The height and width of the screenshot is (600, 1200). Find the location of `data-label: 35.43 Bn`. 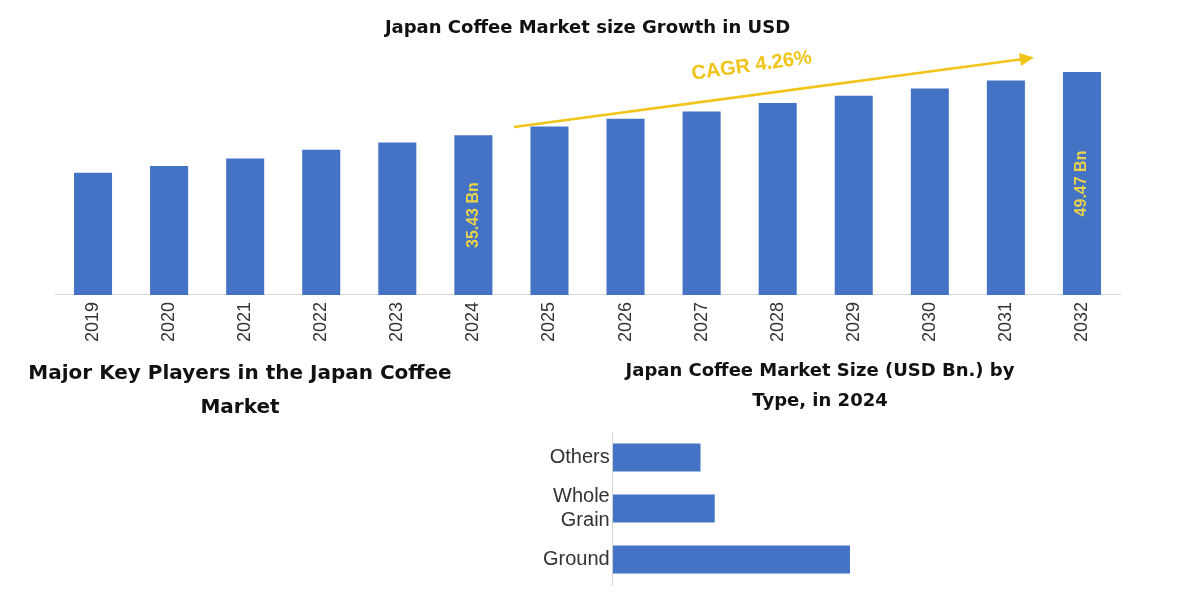

data-label: 35.43 Bn is located at coordinates (472, 215).